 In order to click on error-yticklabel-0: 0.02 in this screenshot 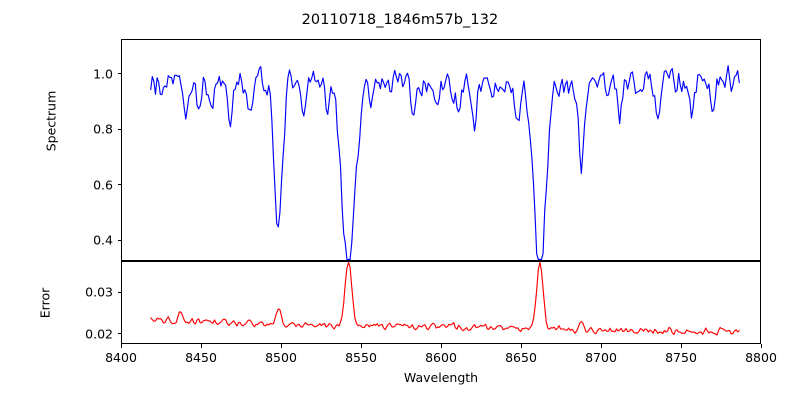, I will do `click(99, 334)`.